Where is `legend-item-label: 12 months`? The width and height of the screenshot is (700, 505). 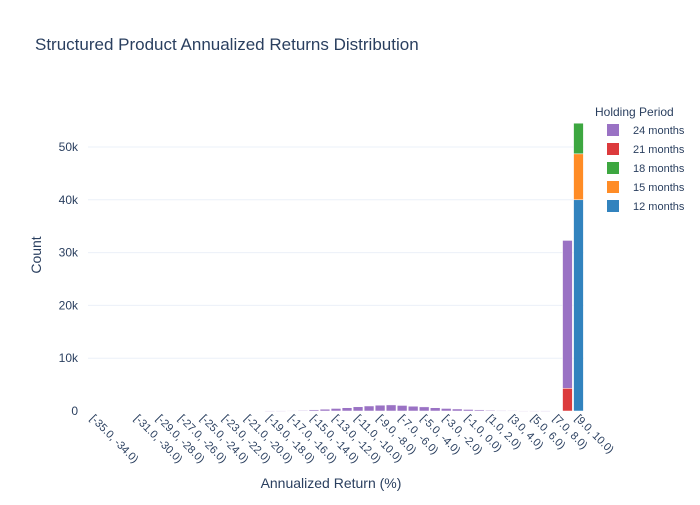 legend-item-label: 12 months is located at coordinates (659, 207).